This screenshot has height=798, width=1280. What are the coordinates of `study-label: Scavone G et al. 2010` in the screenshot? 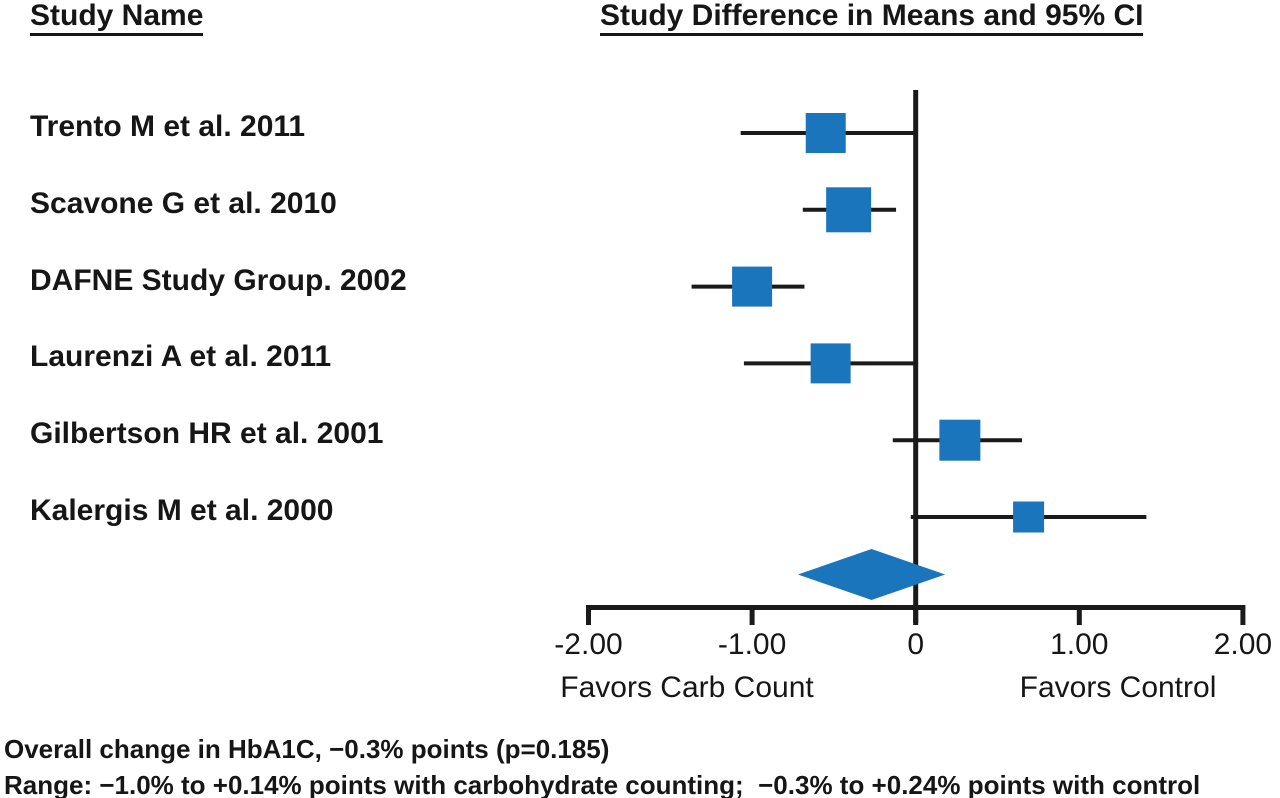 It's located at (183, 203).